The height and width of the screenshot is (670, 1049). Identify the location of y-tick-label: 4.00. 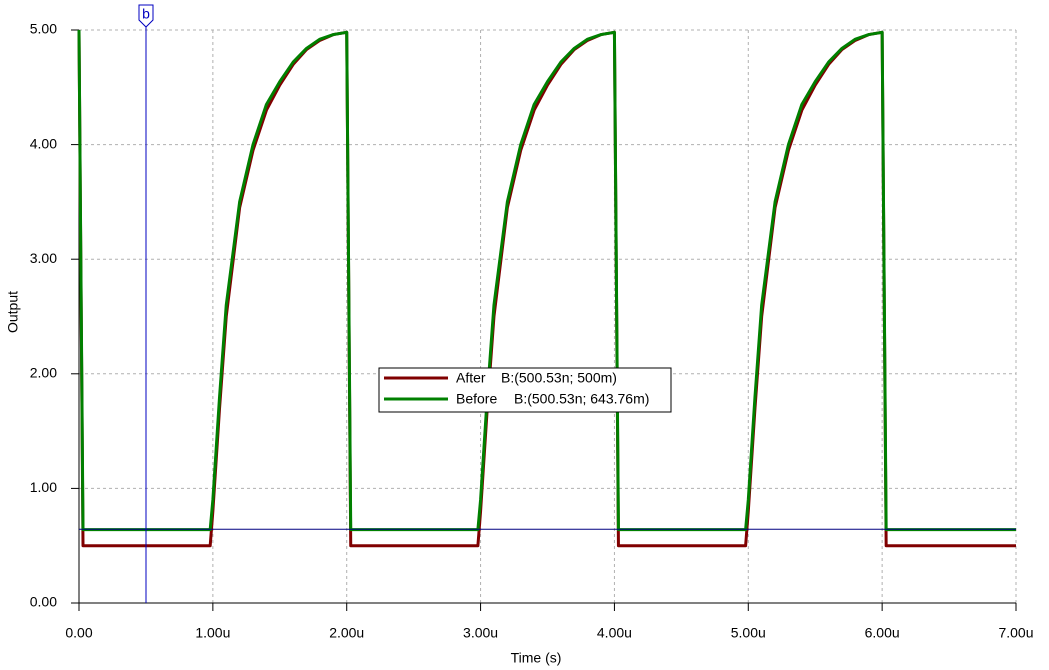
(43, 143).